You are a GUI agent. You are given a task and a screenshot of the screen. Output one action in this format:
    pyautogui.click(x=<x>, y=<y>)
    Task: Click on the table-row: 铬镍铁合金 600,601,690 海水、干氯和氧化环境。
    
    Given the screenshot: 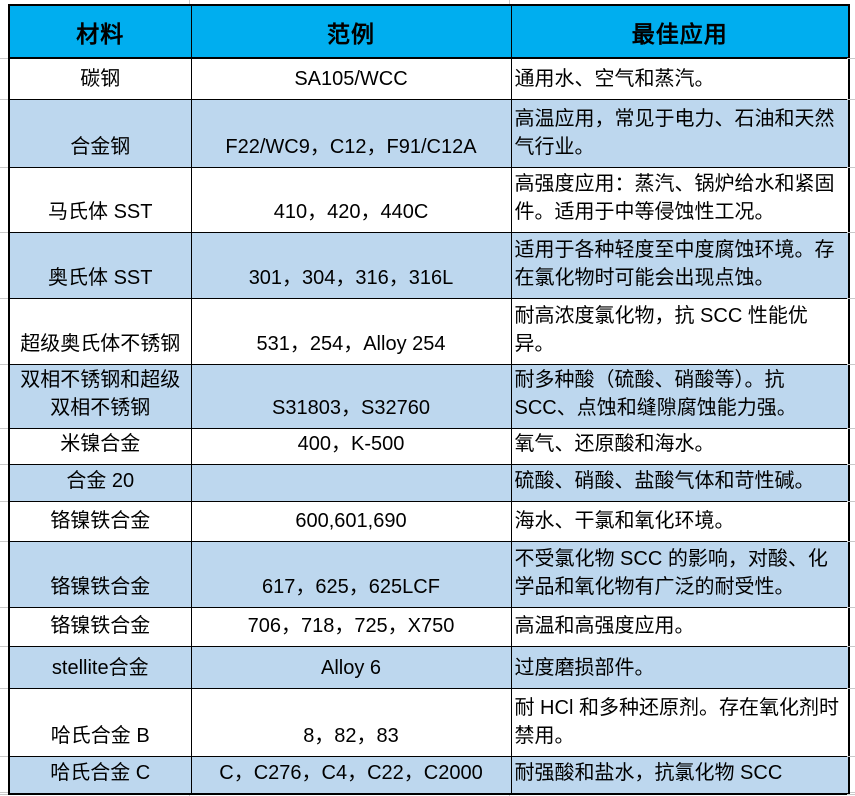 What is the action you would take?
    pyautogui.click(x=429, y=521)
    